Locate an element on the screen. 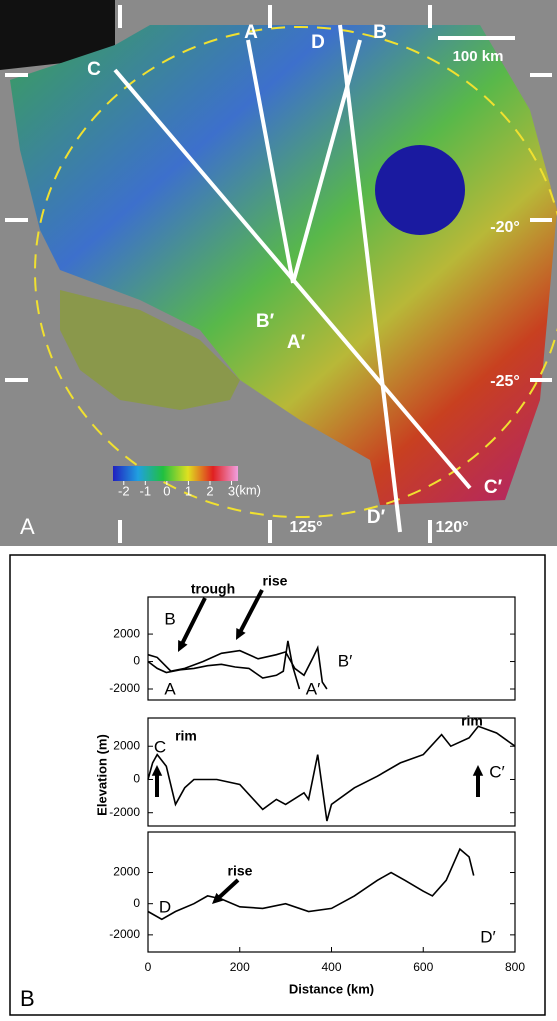 Image resolution: width=557 pixels, height=1021 pixels. colorbar-tick-label: 3 is located at coordinates (231, 490).